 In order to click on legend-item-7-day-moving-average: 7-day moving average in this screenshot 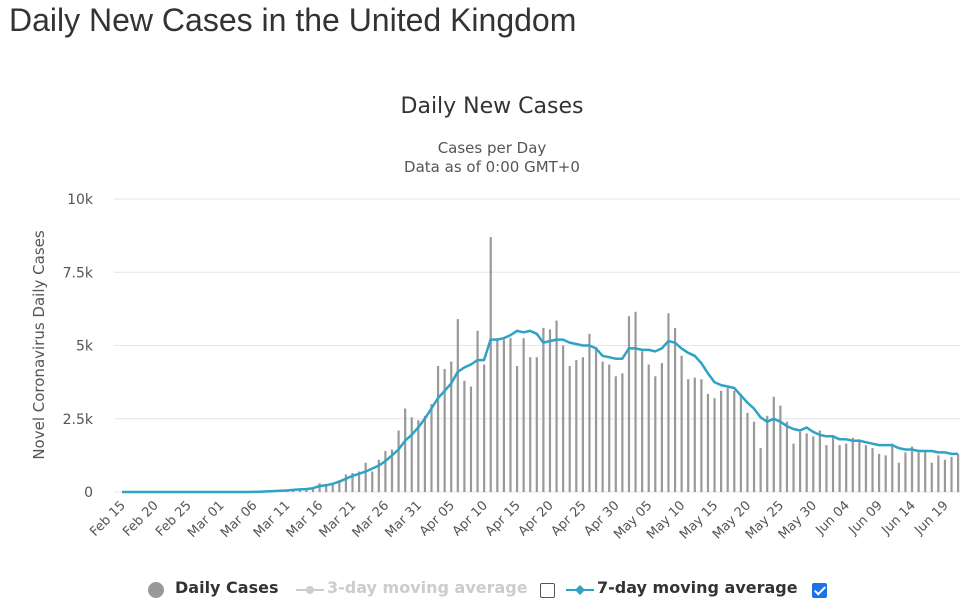, I will do `click(697, 587)`.